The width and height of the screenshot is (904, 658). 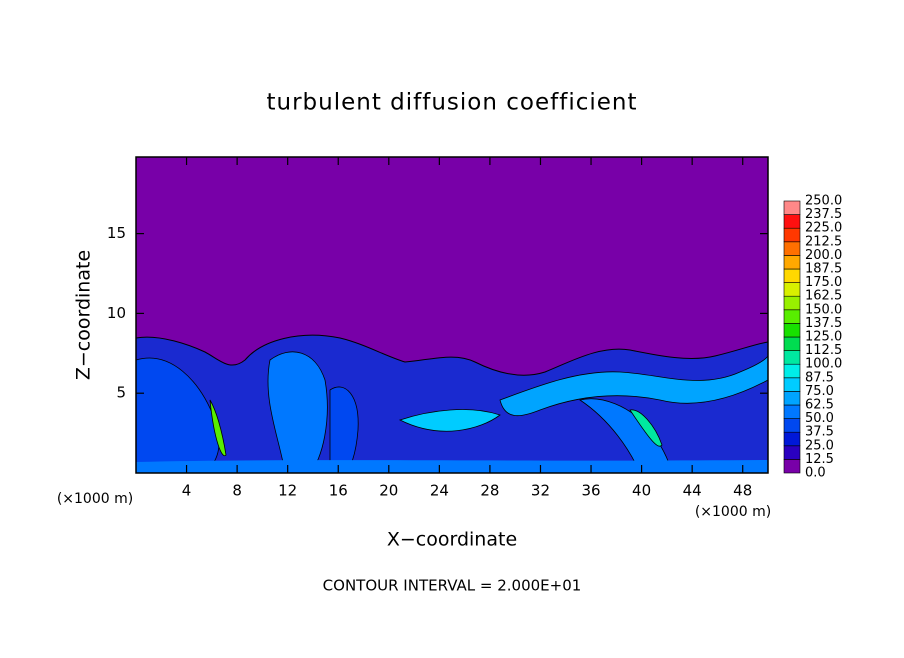 What do you see at coordinates (237, 491) in the screenshot?
I see `x-tick-label: 8` at bounding box center [237, 491].